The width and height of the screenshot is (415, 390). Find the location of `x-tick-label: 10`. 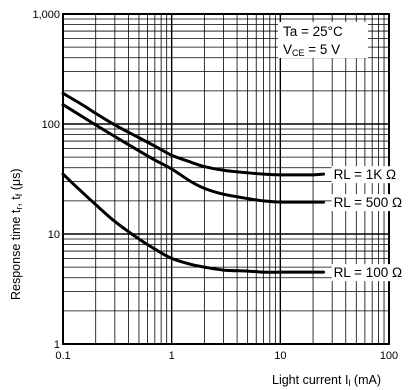

x-tick-label: 10 is located at coordinates (280, 356).